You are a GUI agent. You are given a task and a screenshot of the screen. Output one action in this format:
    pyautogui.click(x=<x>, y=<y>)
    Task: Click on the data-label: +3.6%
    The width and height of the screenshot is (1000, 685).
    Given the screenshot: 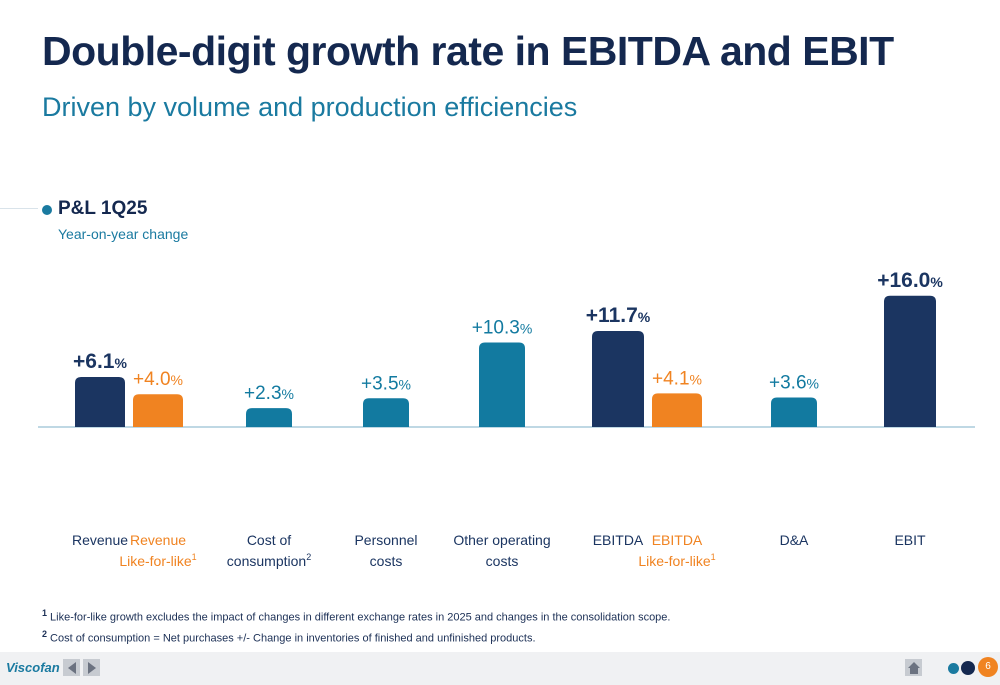 What is the action you would take?
    pyautogui.click(x=794, y=382)
    